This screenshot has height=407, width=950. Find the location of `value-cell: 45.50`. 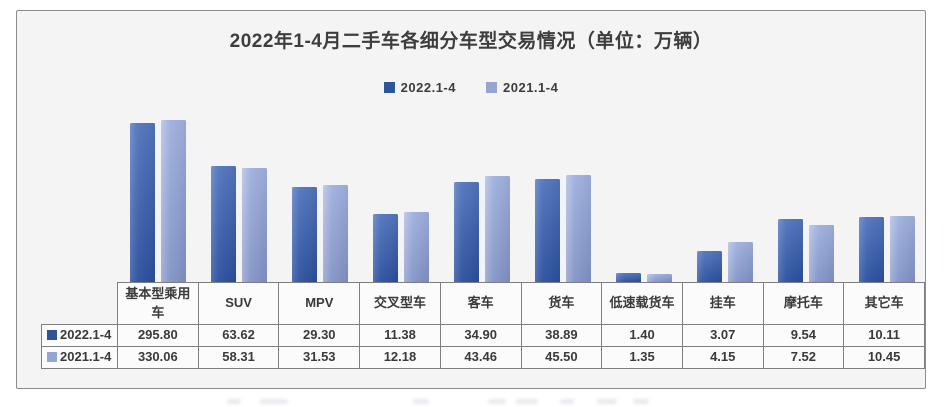

value-cell: 45.50 is located at coordinates (561, 357).